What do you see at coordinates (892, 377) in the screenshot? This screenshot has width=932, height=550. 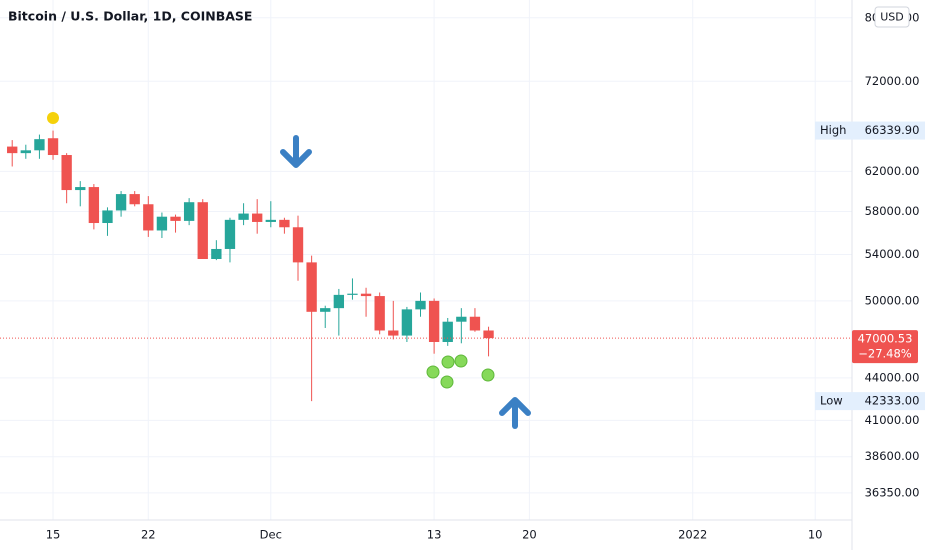 I see `y-tick-label: 44000.00` at bounding box center [892, 377].